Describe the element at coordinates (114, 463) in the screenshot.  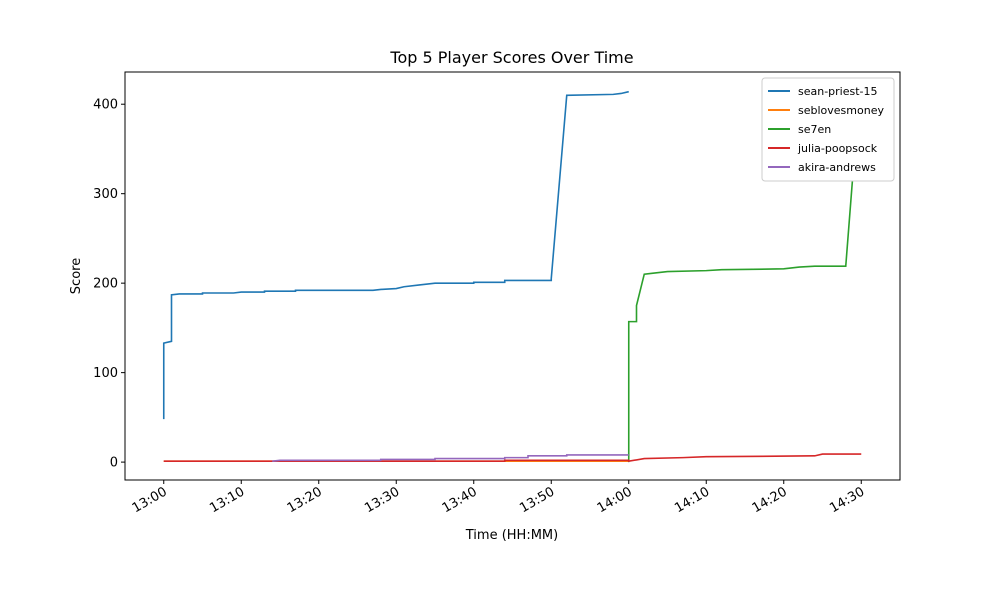
I see `y-tick-label: 0` at that location.